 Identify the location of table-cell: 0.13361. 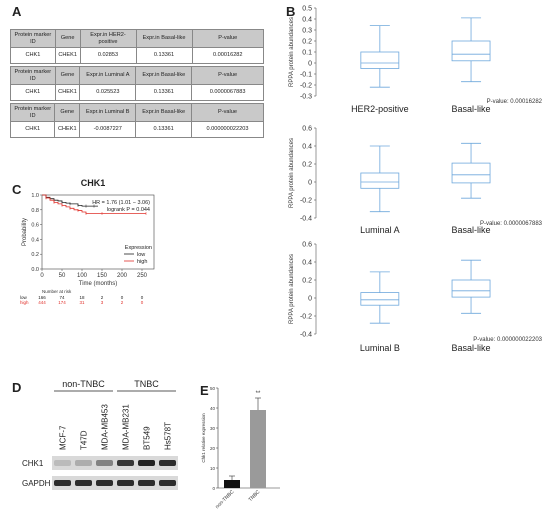
(164, 92).